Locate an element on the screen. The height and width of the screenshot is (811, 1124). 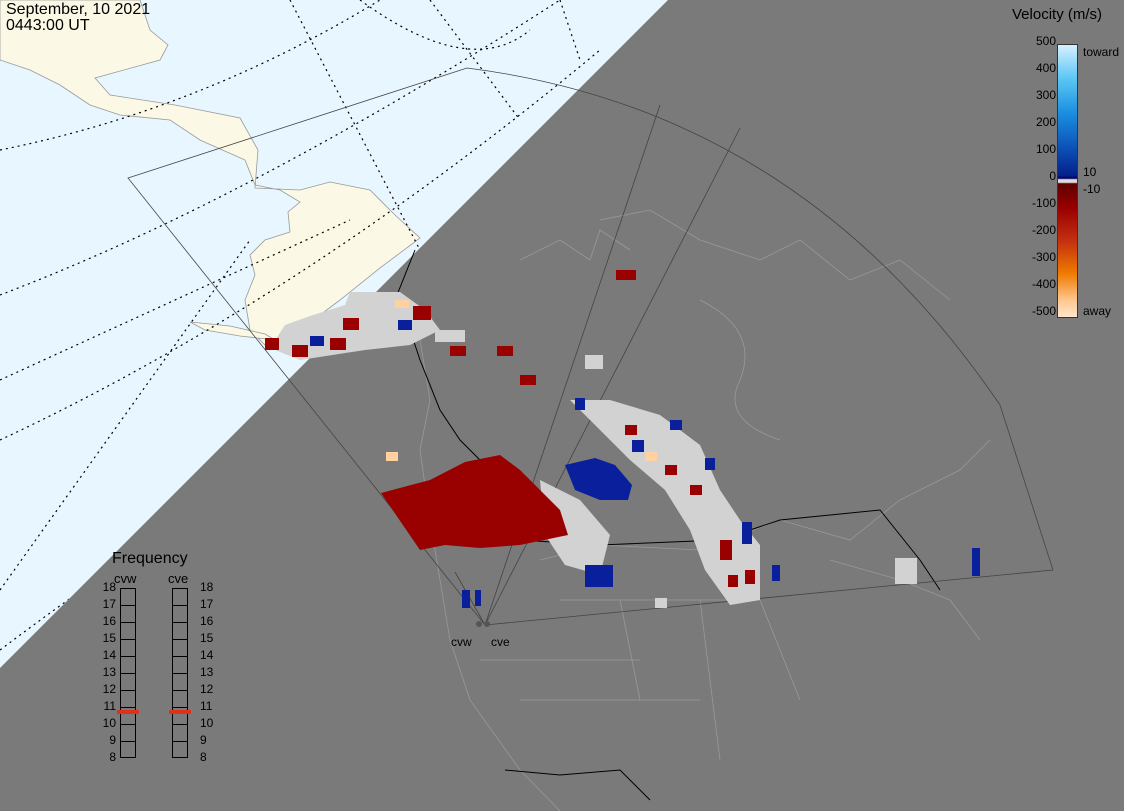
away-label: away is located at coordinates (1097, 311).